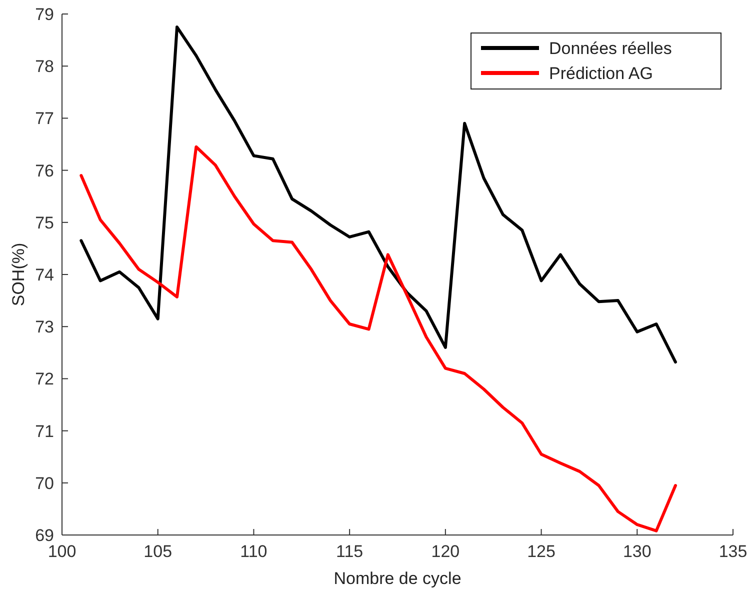 This screenshot has height=592, width=749. Describe the element at coordinates (610, 48) in the screenshot. I see `legend-label: Données réelles` at that location.